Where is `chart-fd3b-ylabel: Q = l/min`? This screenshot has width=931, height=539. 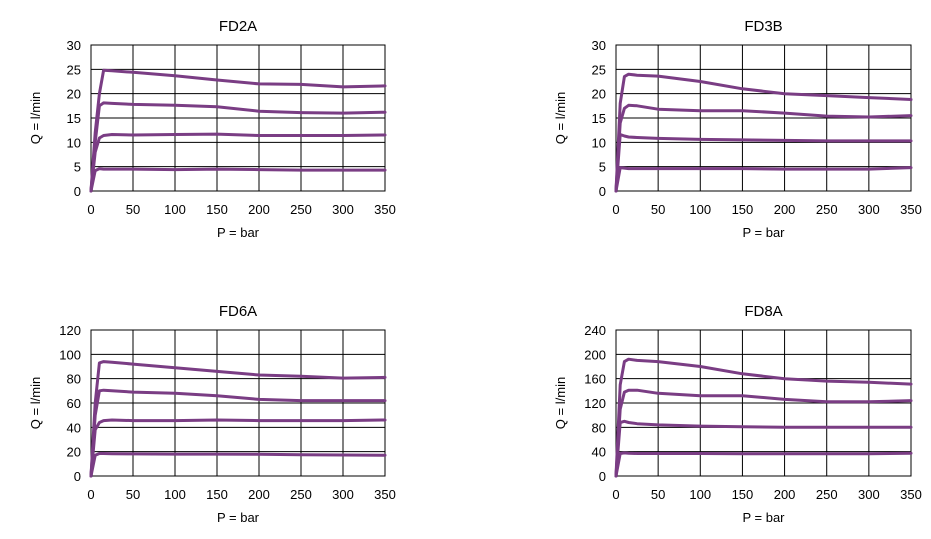
chart-fd3b-ylabel: Q = l/min is located at coordinates (560, 118).